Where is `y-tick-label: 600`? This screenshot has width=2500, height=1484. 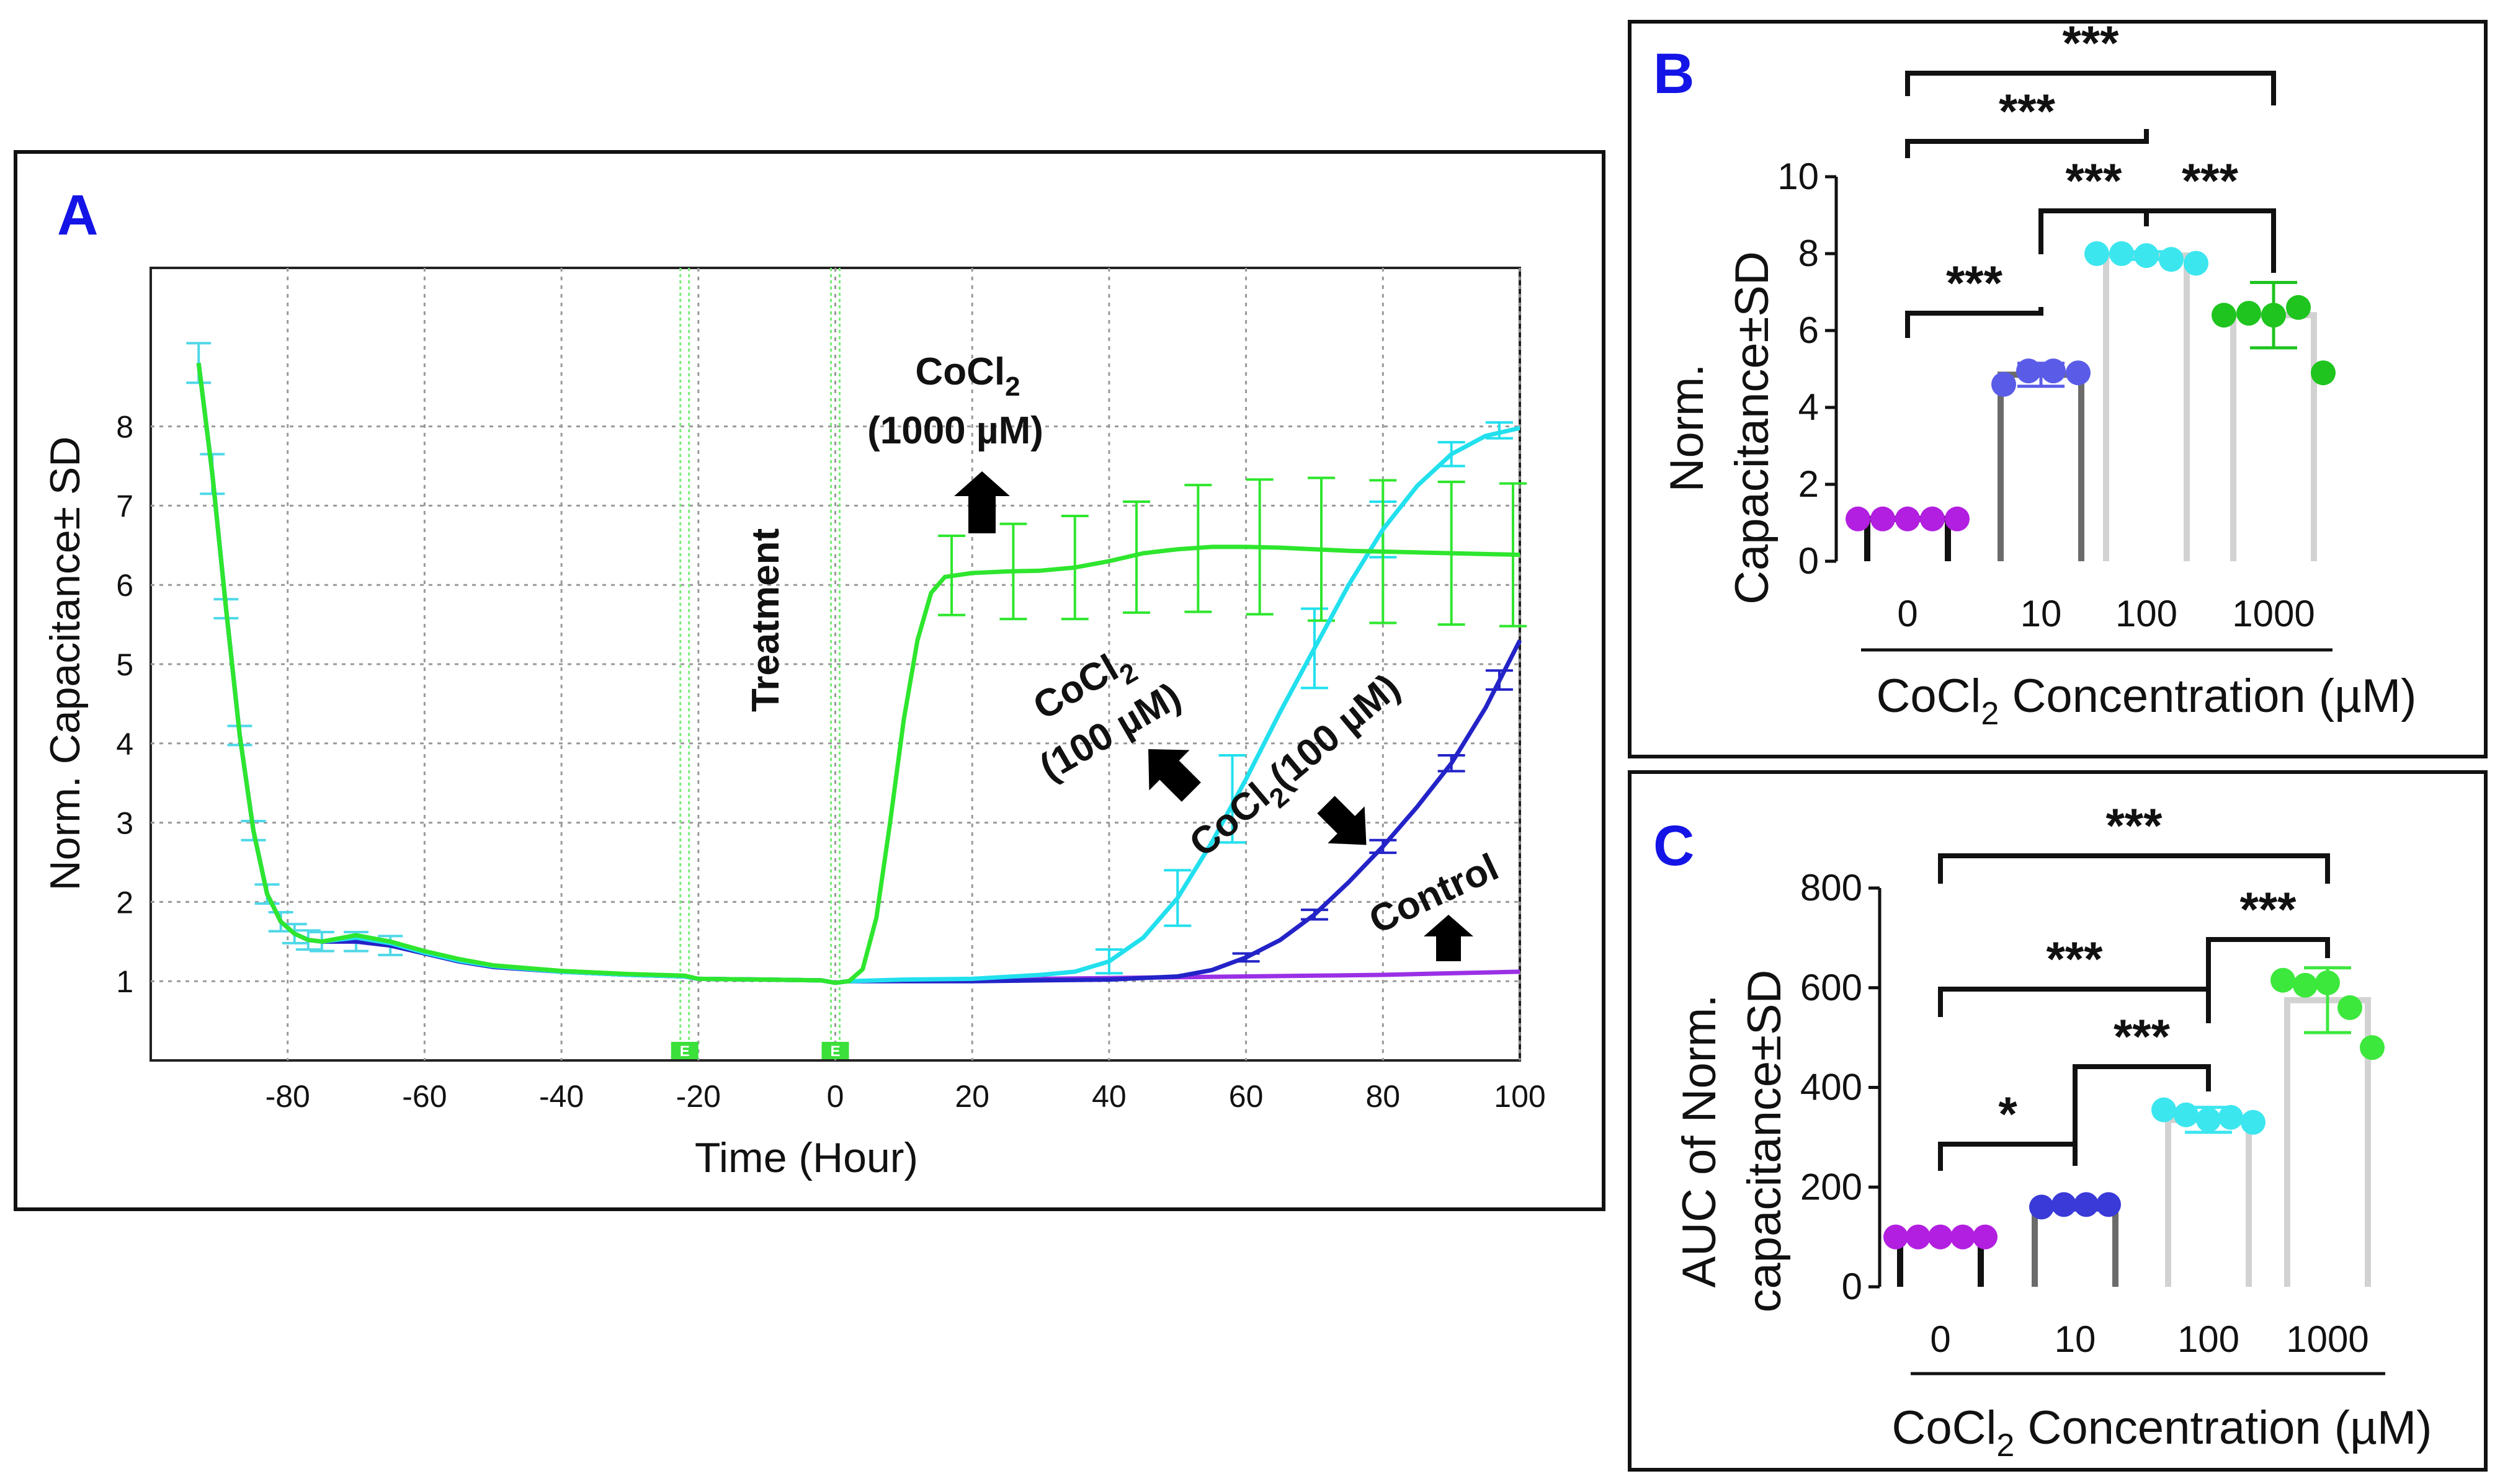
y-tick-label: 600 is located at coordinates (1831, 987).